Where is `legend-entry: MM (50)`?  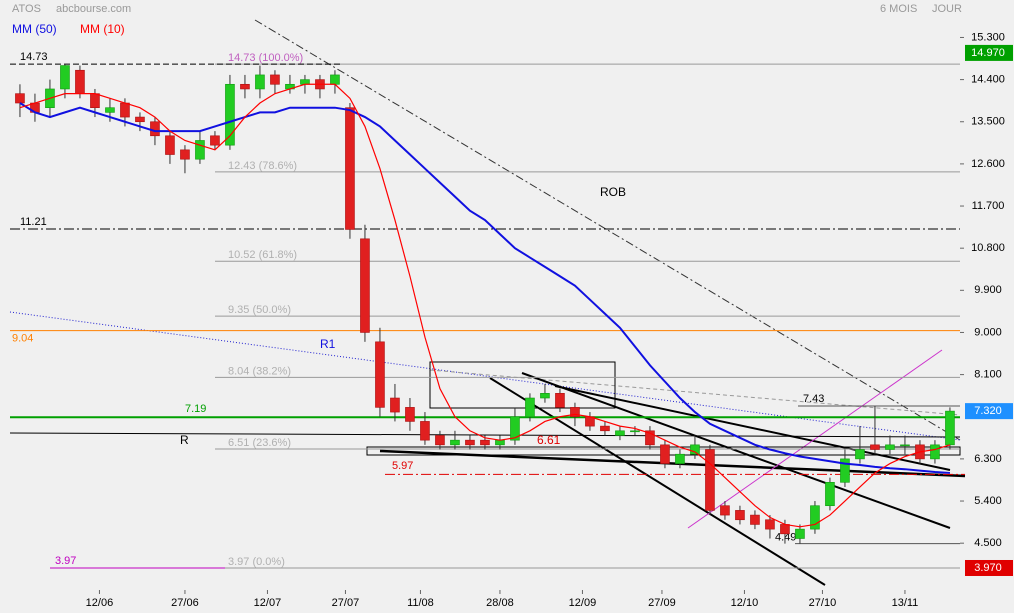
legend-entry: MM (50) is located at coordinates (34, 29).